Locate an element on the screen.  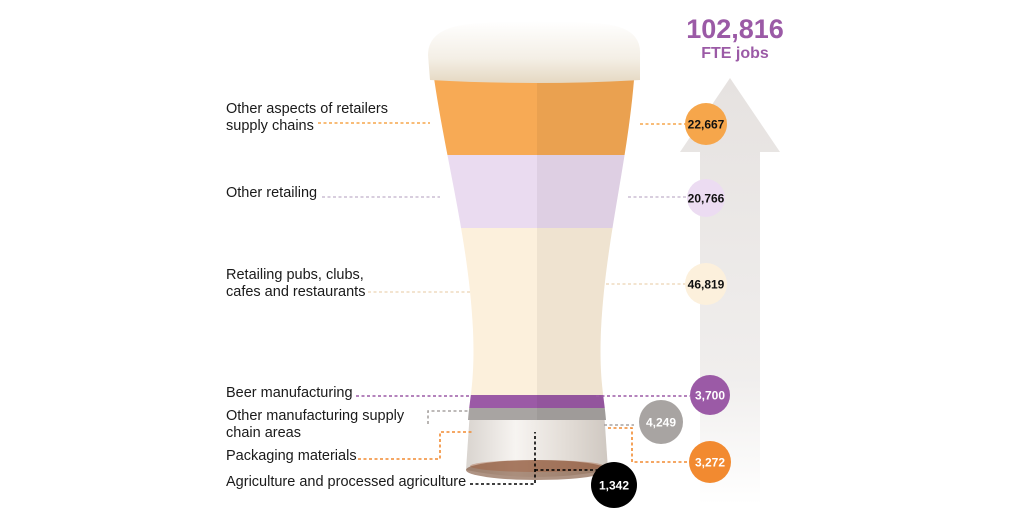
value-label-beer-manufacturing: 3,700 is located at coordinates (710, 396).